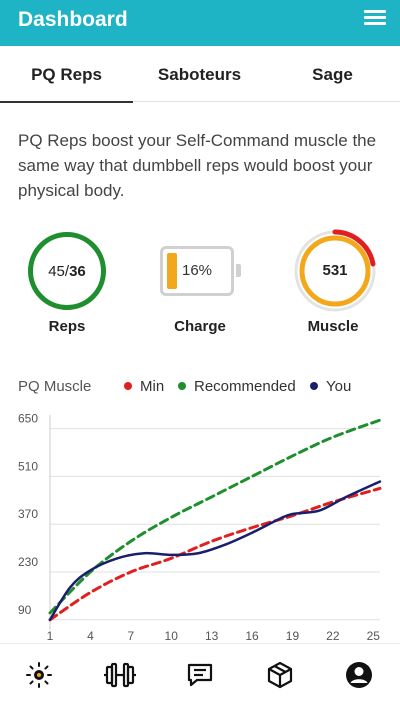 This screenshot has height=705, width=400. Describe the element at coordinates (359, 675) in the screenshot. I see `profile-icon` at that location.